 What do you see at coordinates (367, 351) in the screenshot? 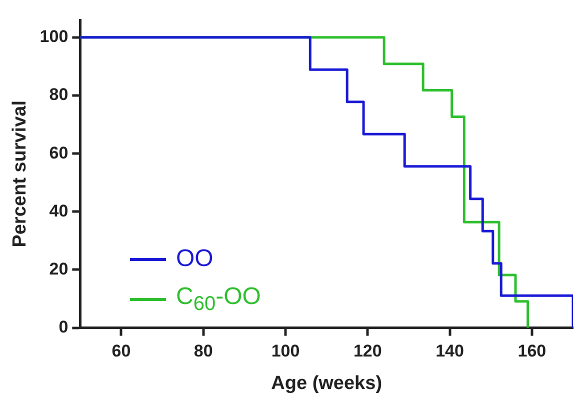
I see `x-tick-label: 120` at bounding box center [367, 351].